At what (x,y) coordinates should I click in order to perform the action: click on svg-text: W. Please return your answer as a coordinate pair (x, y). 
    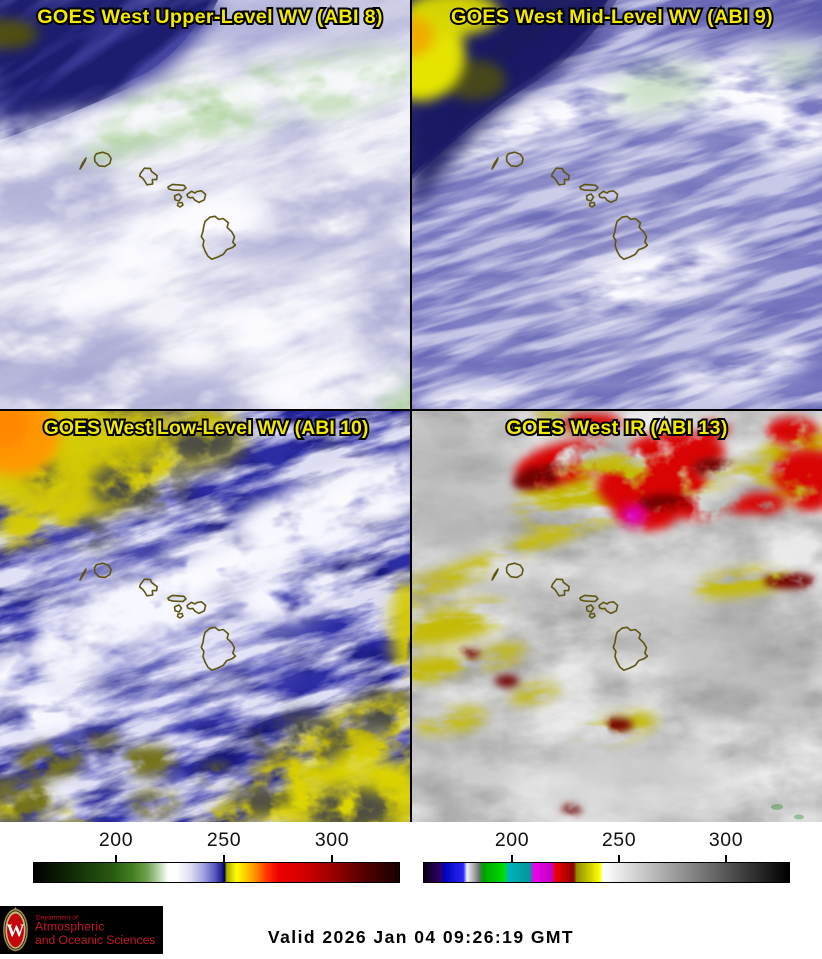
    Looking at the image, I should click on (16, 931).